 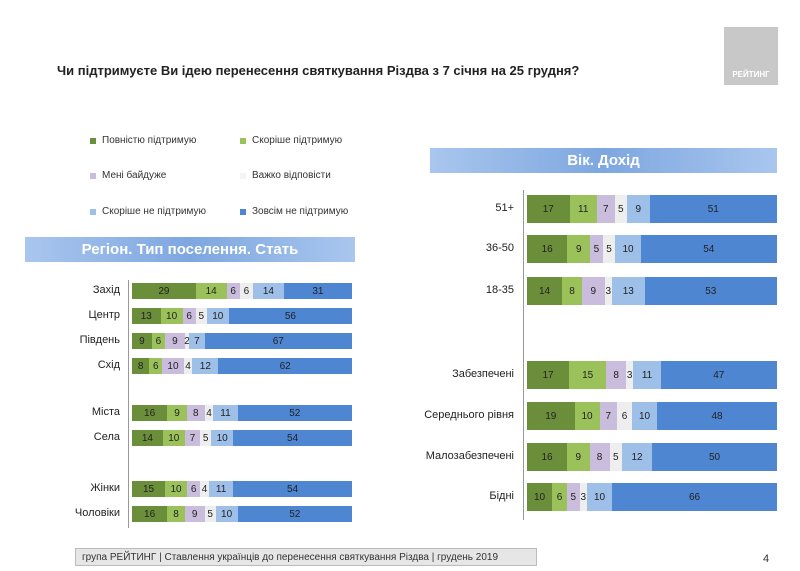 What do you see at coordinates (134, 175) in the screenshot?
I see `legend-label: Мені байдуже` at bounding box center [134, 175].